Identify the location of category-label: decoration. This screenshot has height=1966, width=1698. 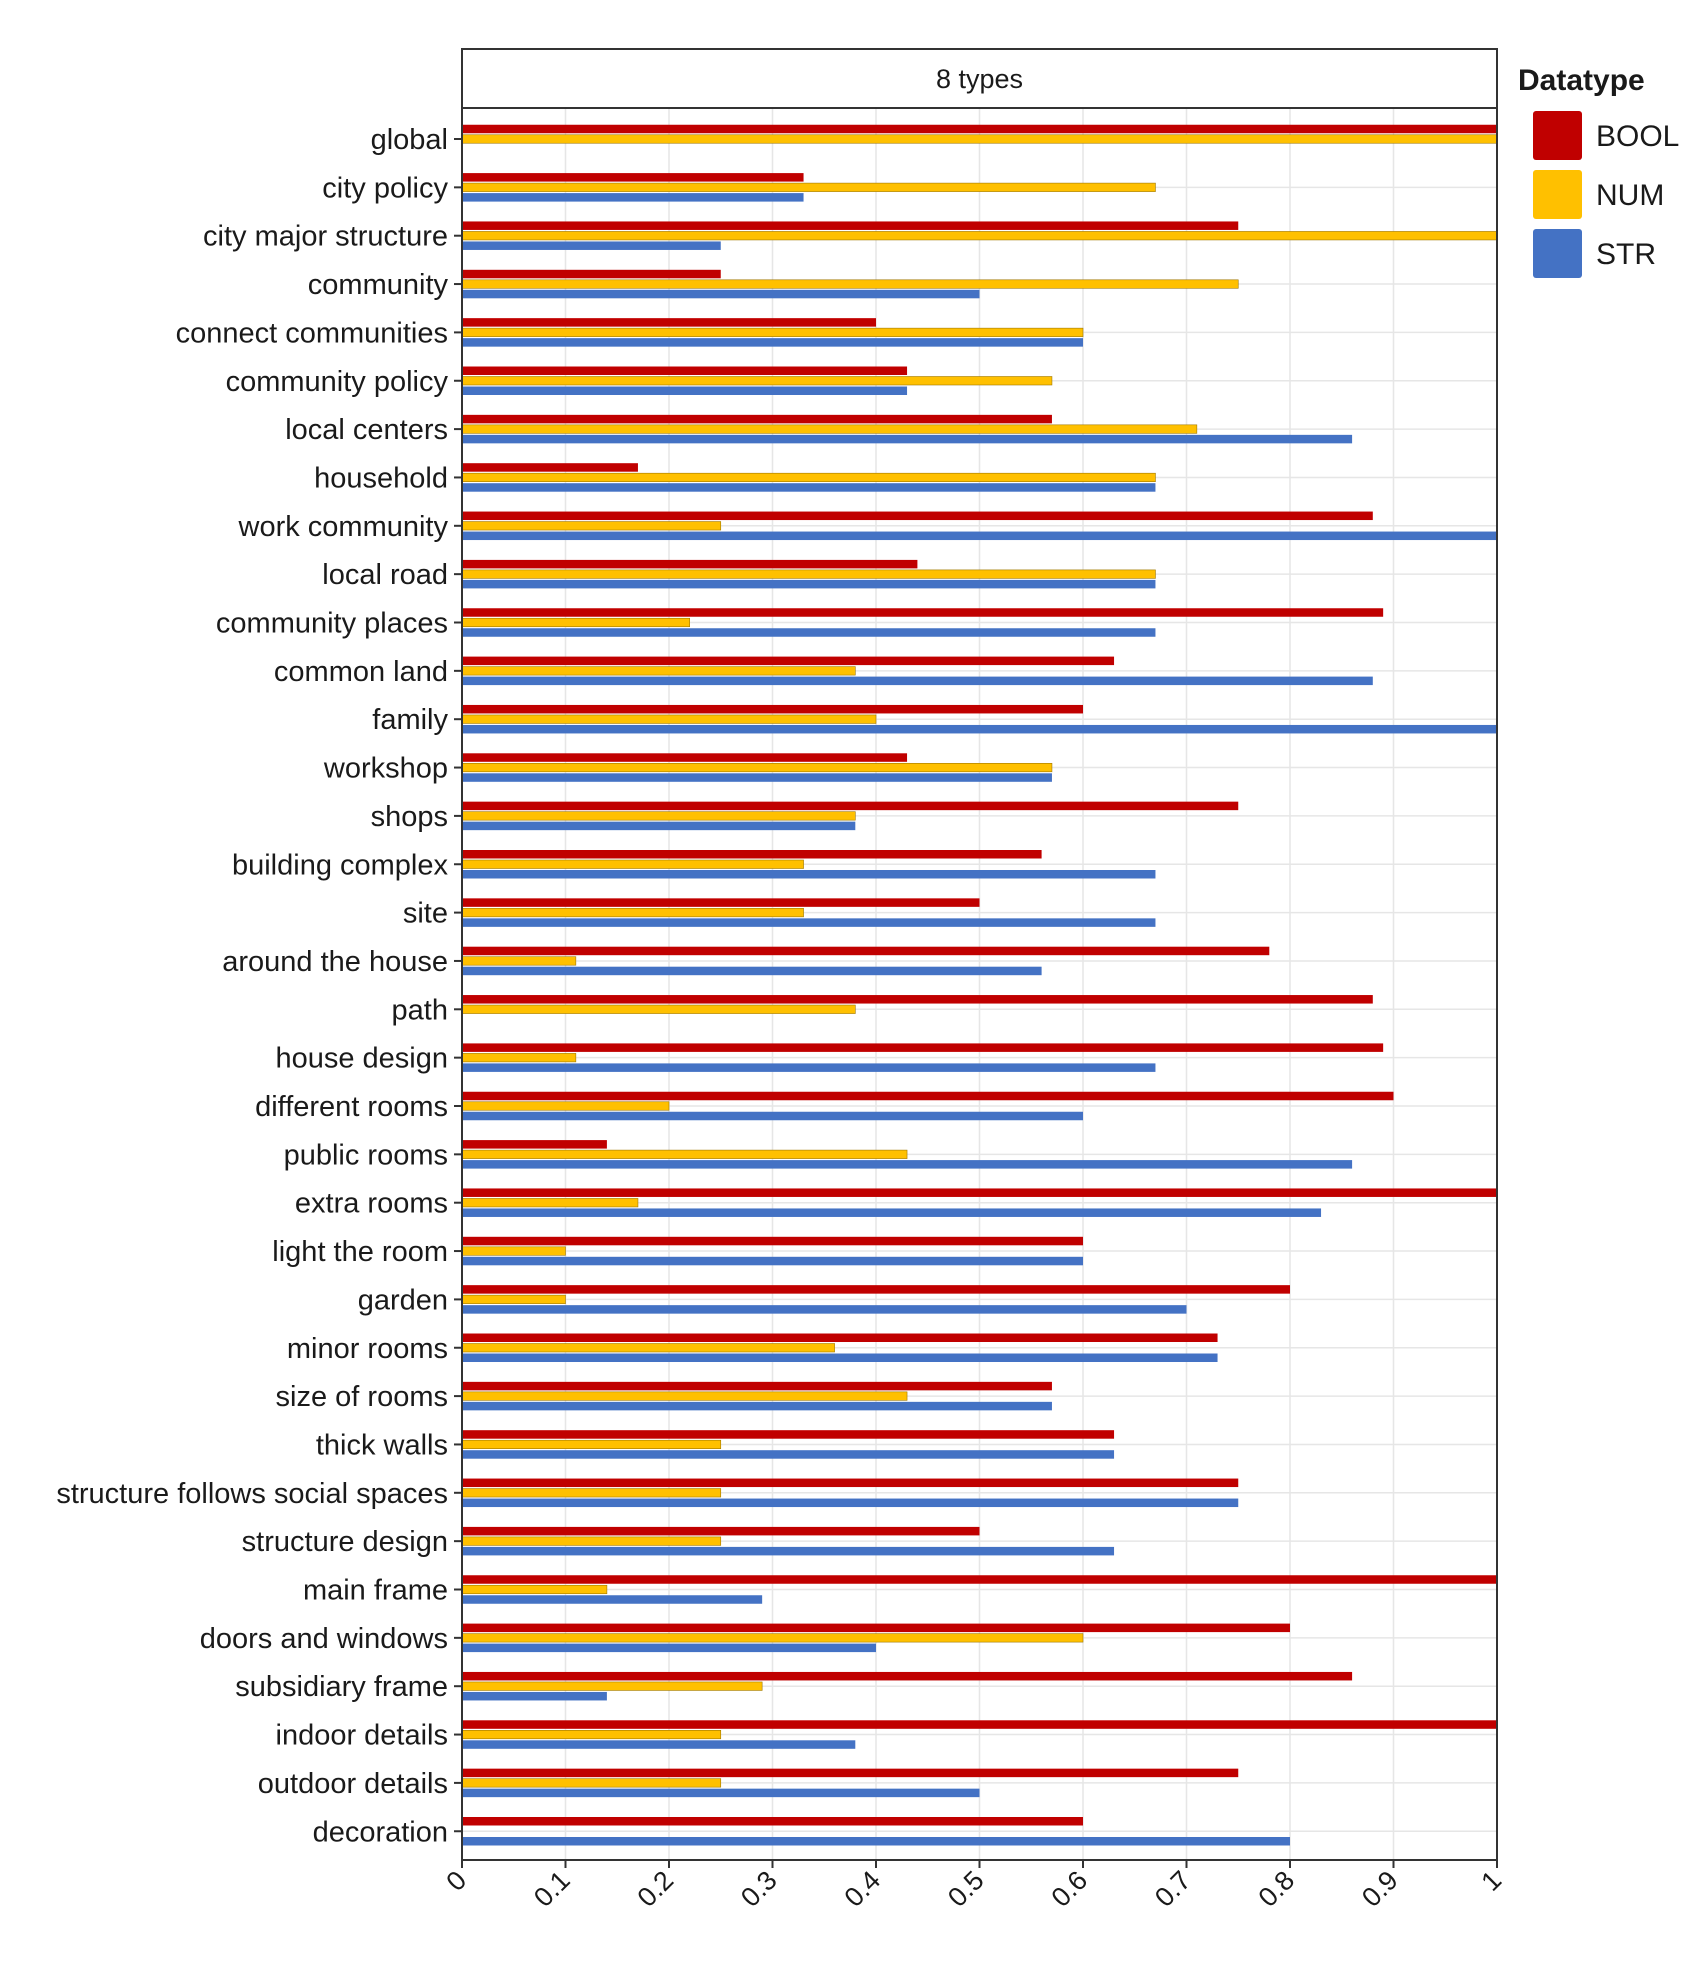
(380, 1832).